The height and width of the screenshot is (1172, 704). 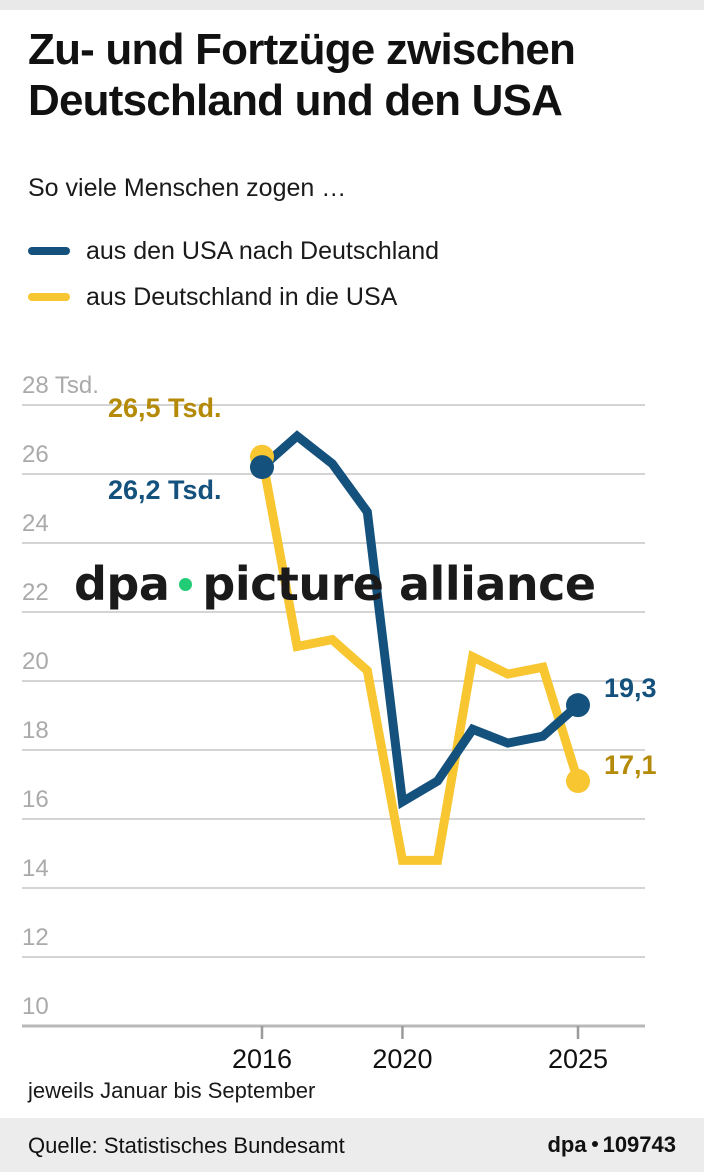 I want to click on top-divider-bar, so click(x=352, y=5).